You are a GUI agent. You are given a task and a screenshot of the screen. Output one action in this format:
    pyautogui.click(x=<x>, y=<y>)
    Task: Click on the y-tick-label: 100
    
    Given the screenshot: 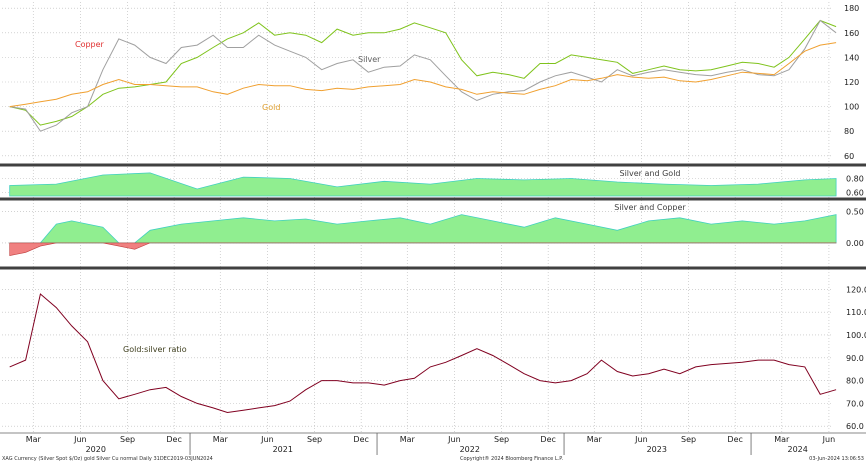 What is the action you would take?
    pyautogui.click(x=851, y=107)
    